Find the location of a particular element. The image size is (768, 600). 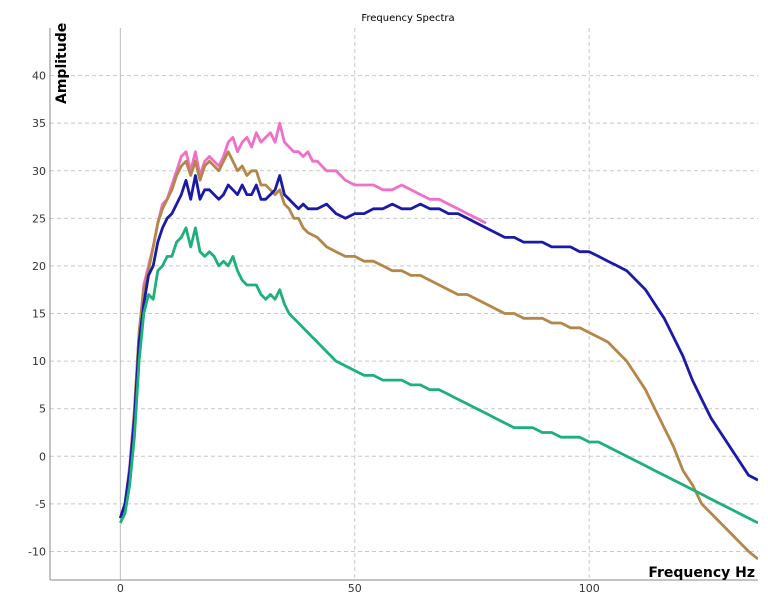

y-axis: -10 -5 0 5 10 15 20 25 30 35 40 is located at coordinates (37, 314).